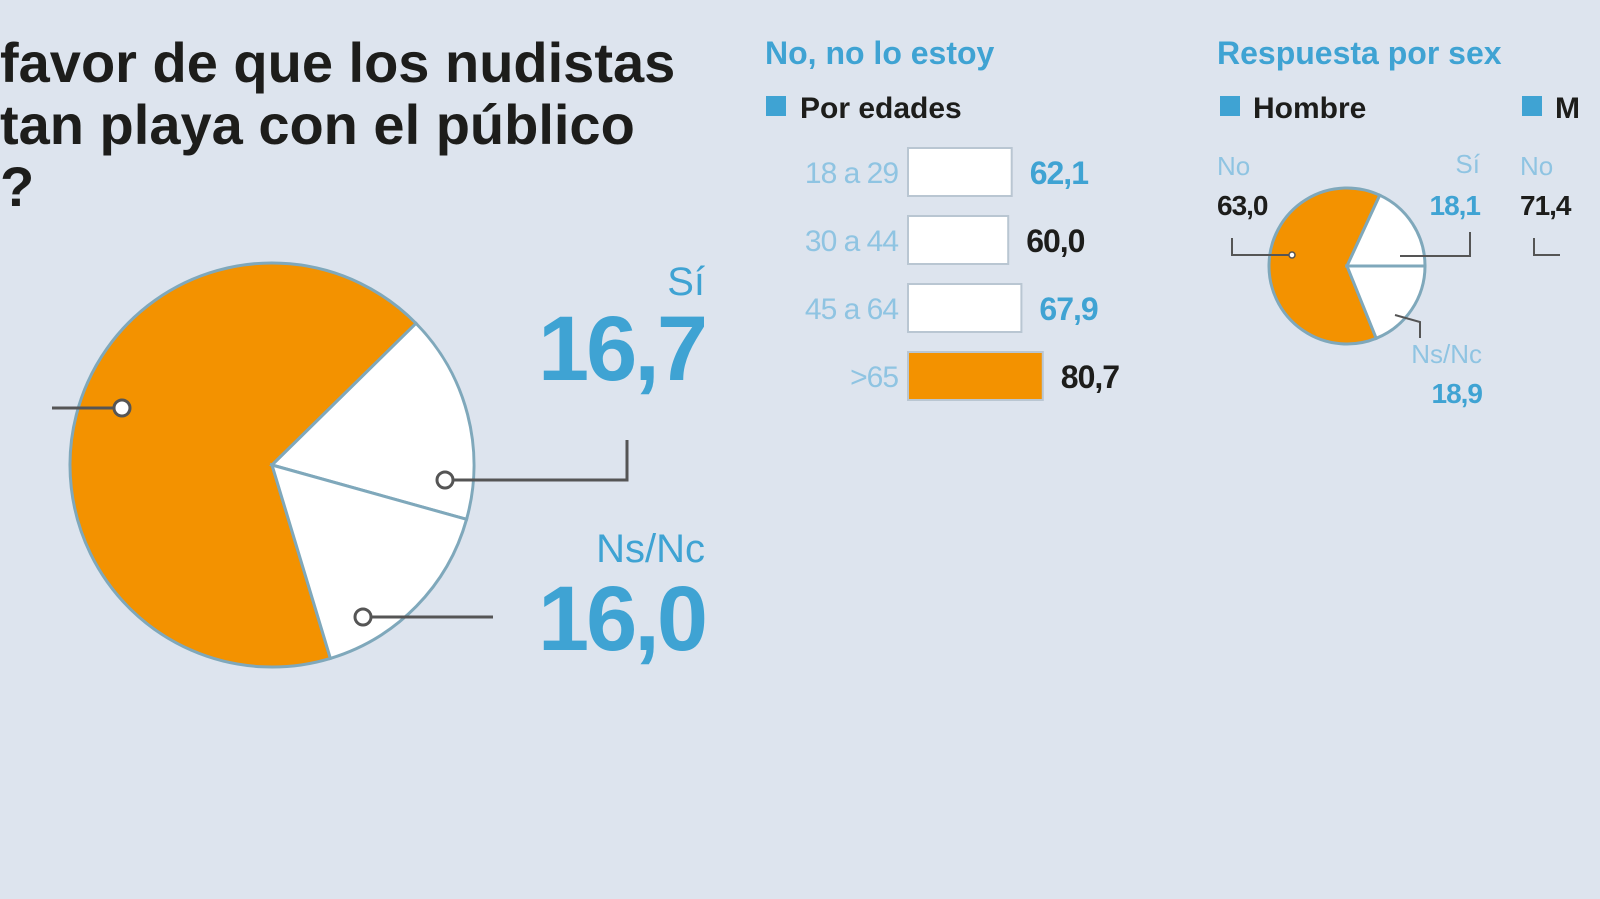 The width and height of the screenshot is (1600, 899). Describe the element at coordinates (1068, 309) in the screenshot. I see `value-label: 67,9` at that location.